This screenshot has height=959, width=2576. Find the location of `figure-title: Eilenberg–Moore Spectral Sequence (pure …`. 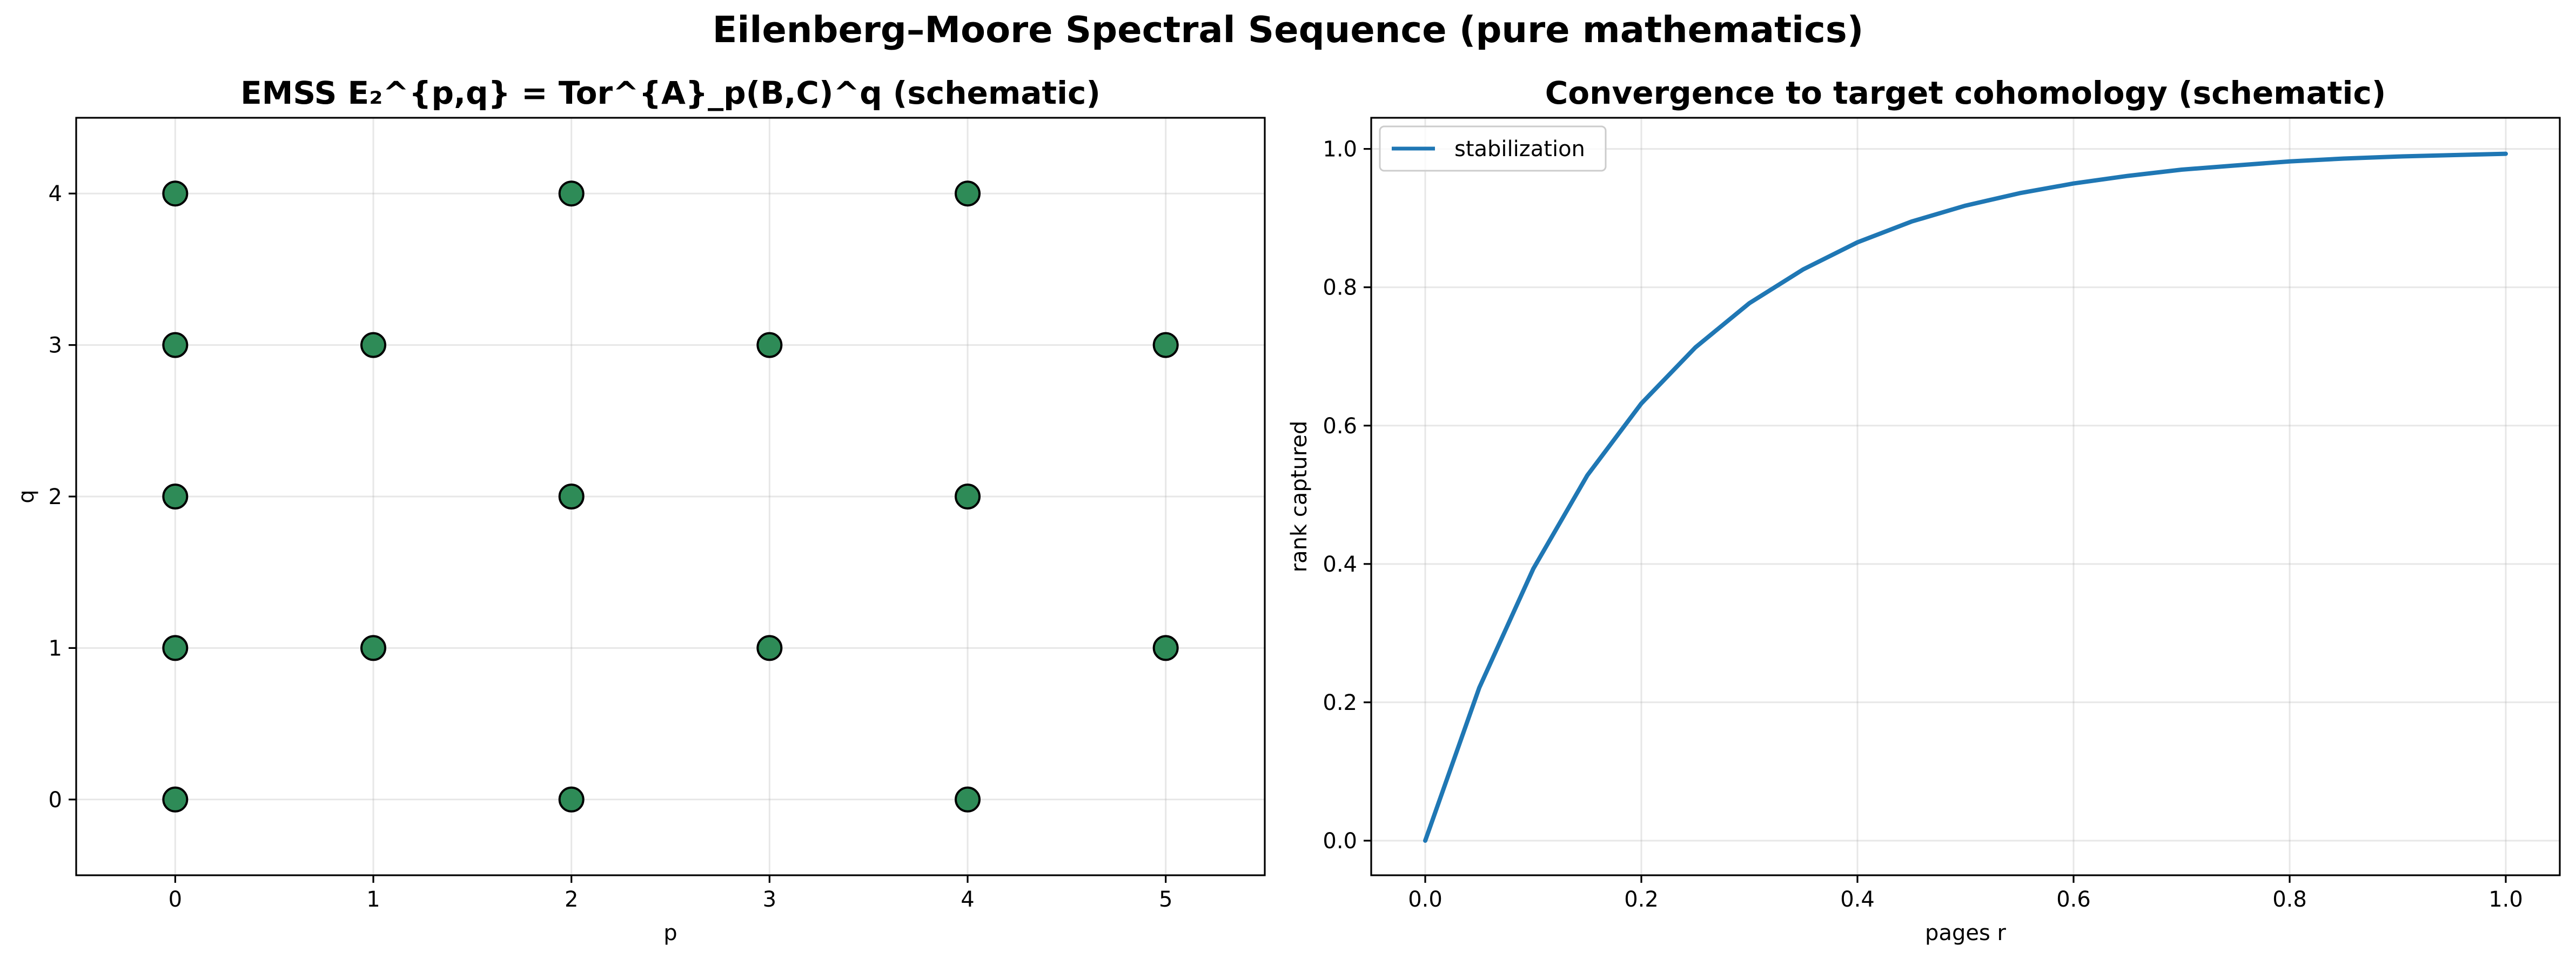

figure-title: Eilenberg–Moore Spectral Sequence (pure … is located at coordinates (1289, 30).